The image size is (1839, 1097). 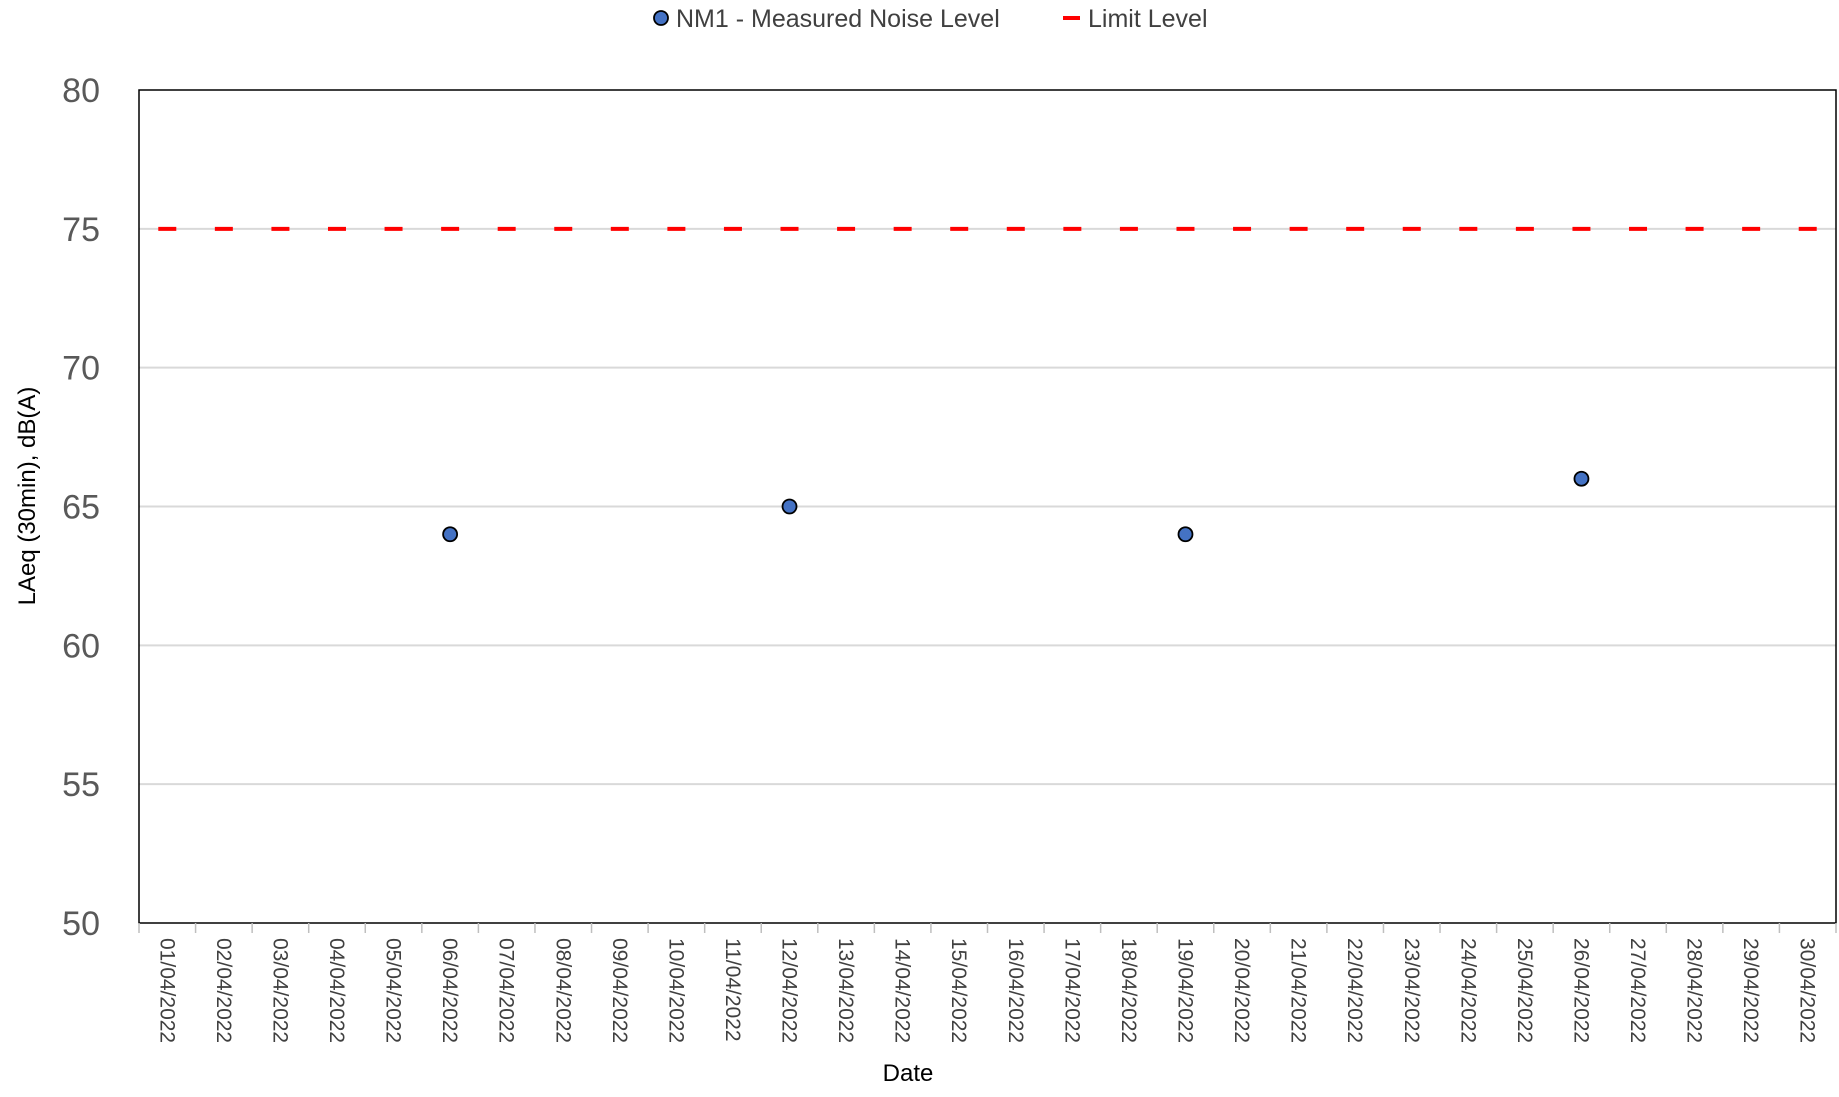 I want to click on y-axis-title: LAeq (30min), dB(A), so click(x=27, y=496).